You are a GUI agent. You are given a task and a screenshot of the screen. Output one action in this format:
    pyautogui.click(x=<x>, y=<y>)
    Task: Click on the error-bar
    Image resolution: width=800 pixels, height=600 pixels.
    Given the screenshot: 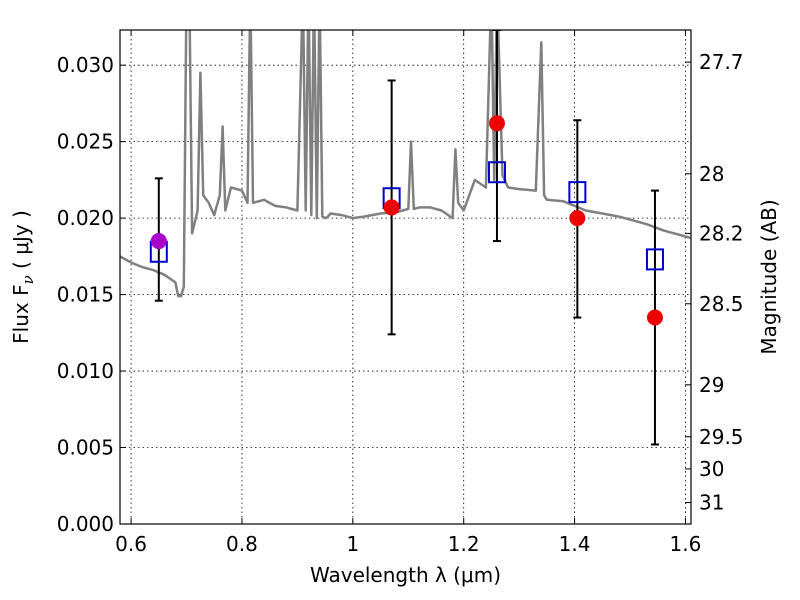 What is the action you would take?
    pyautogui.click(x=496, y=136)
    